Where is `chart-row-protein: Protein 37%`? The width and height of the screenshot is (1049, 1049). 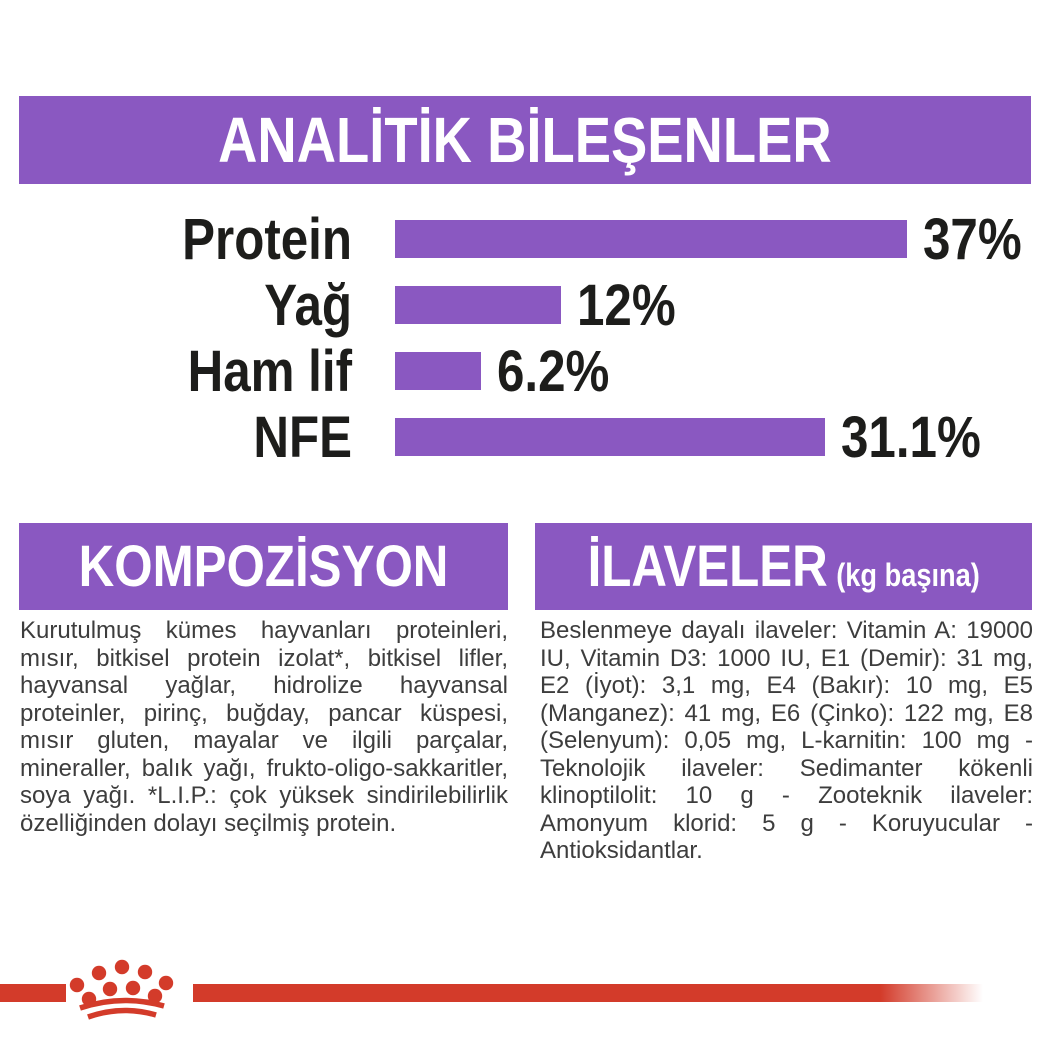 chart-row-protein: Protein 37% is located at coordinates (524, 239).